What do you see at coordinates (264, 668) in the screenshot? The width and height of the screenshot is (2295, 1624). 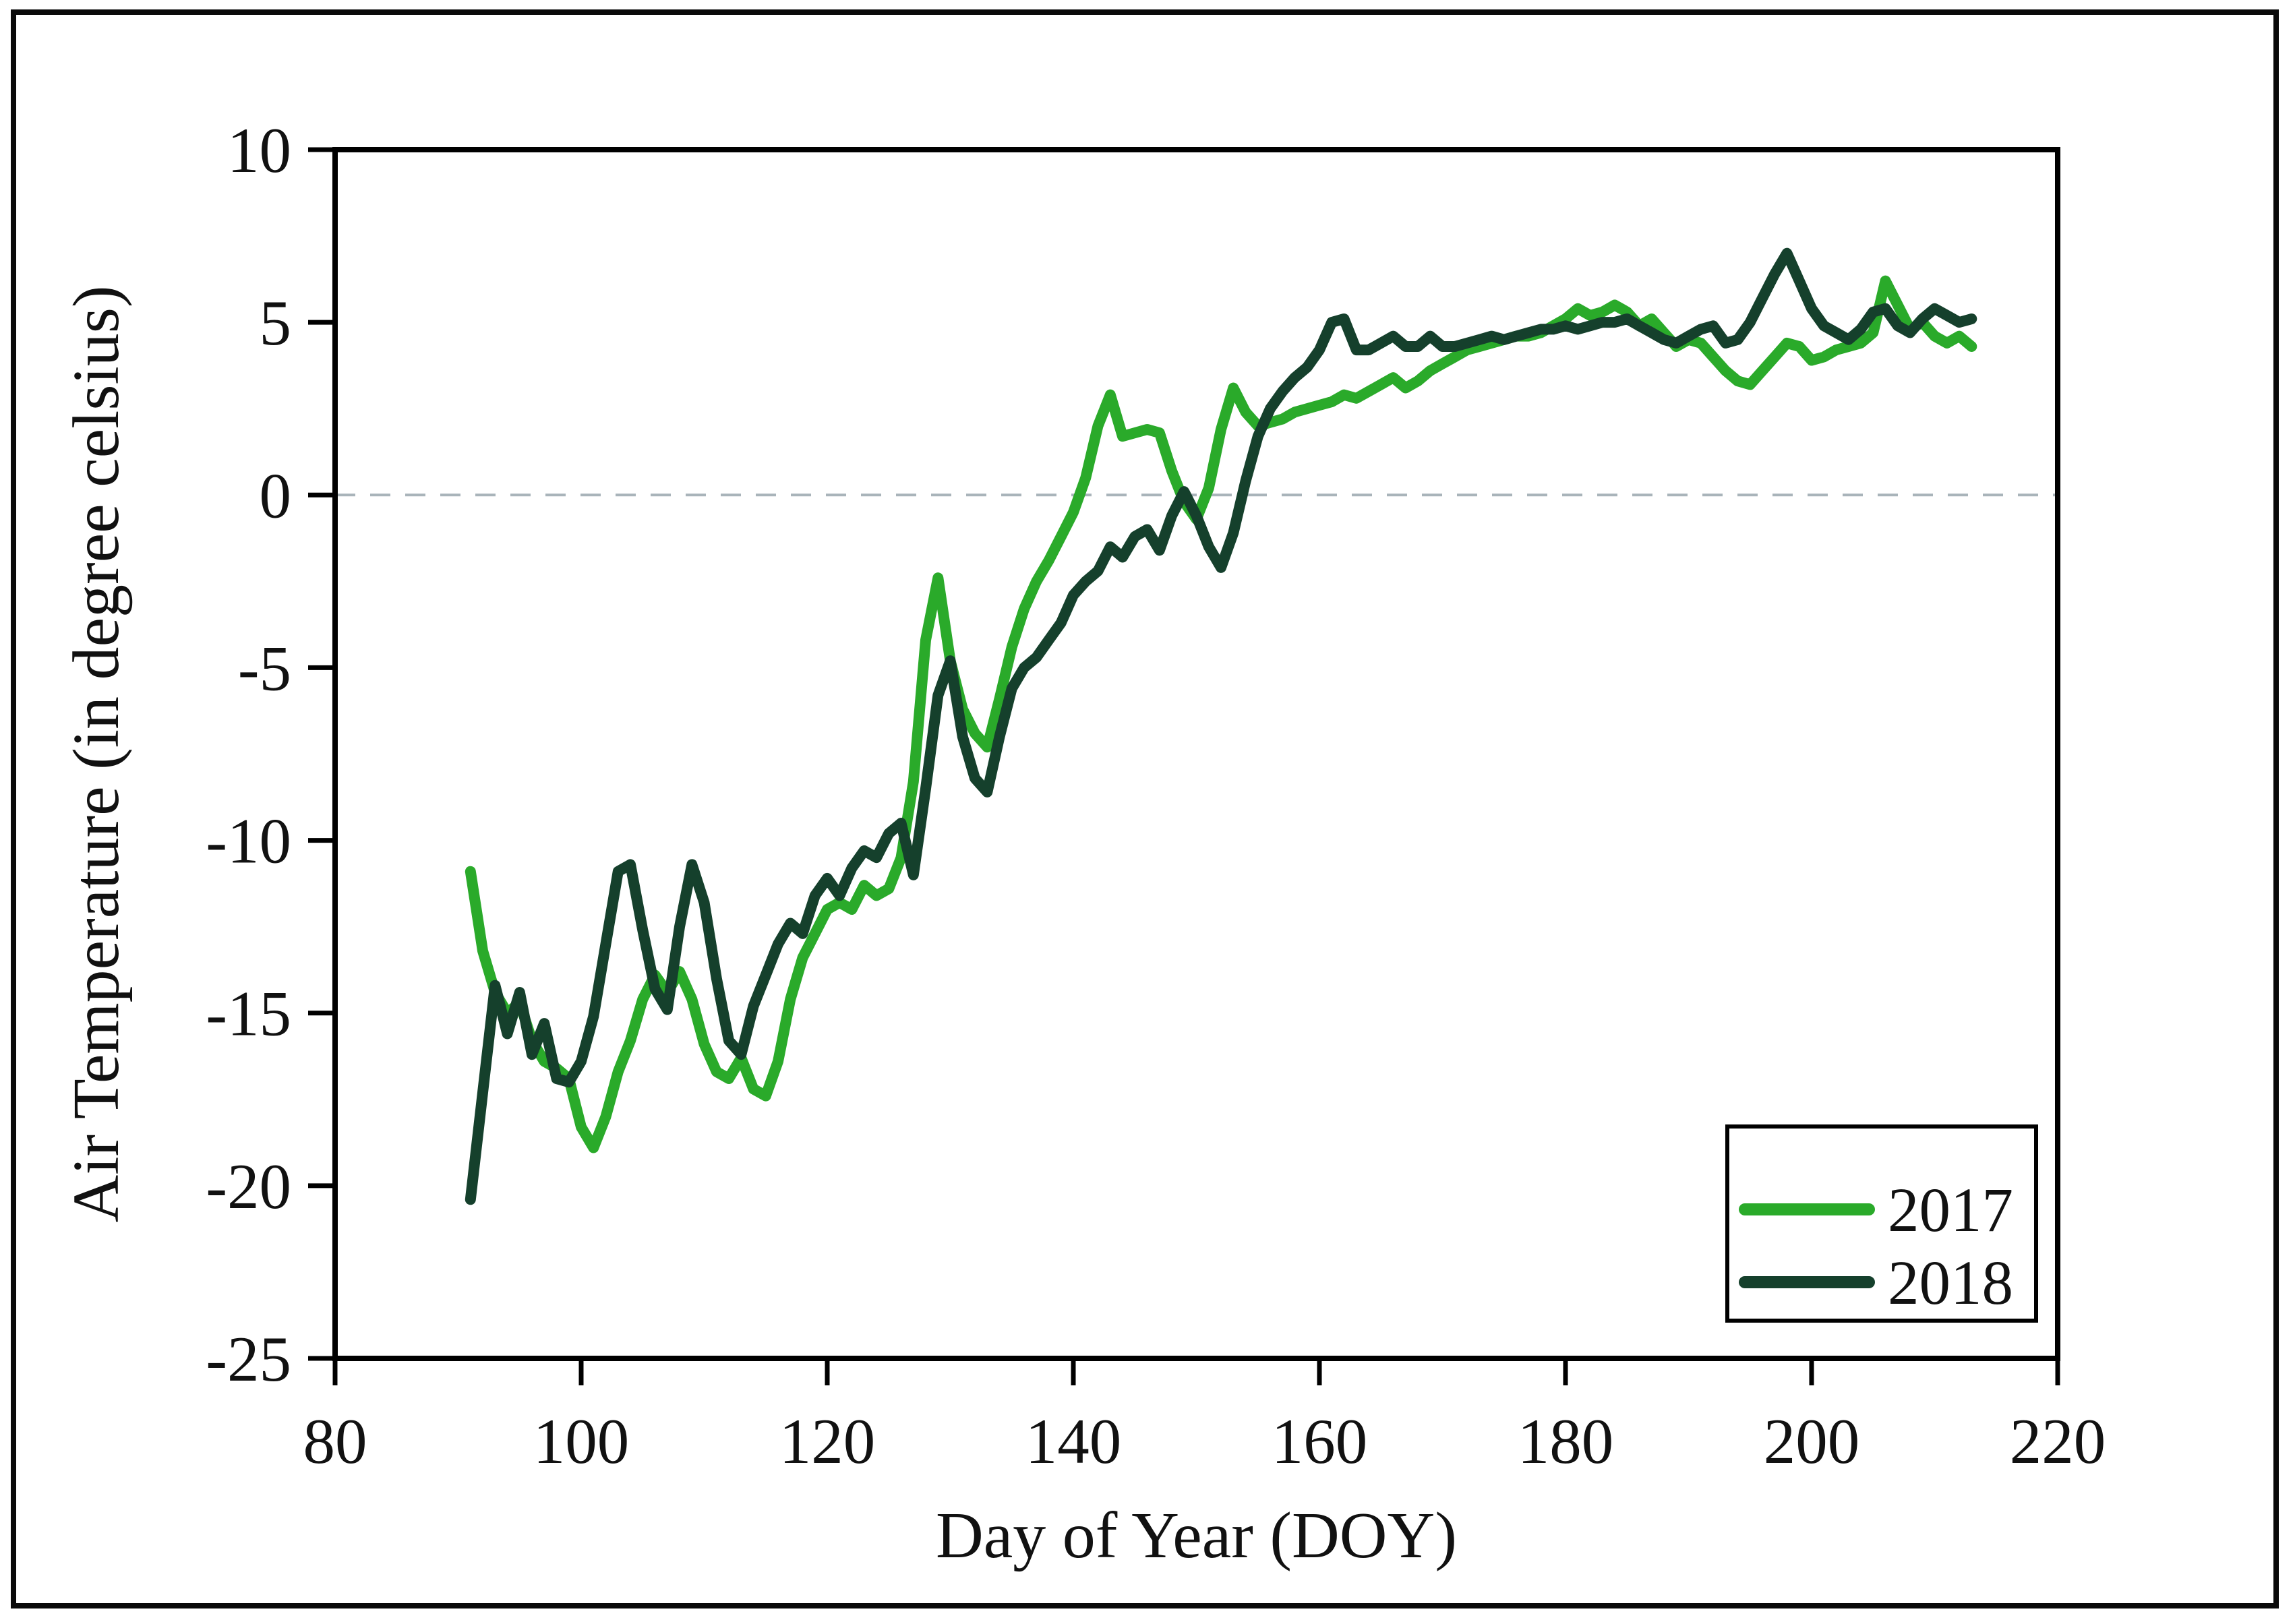 I see `y-tick-label--5: -5` at bounding box center [264, 668].